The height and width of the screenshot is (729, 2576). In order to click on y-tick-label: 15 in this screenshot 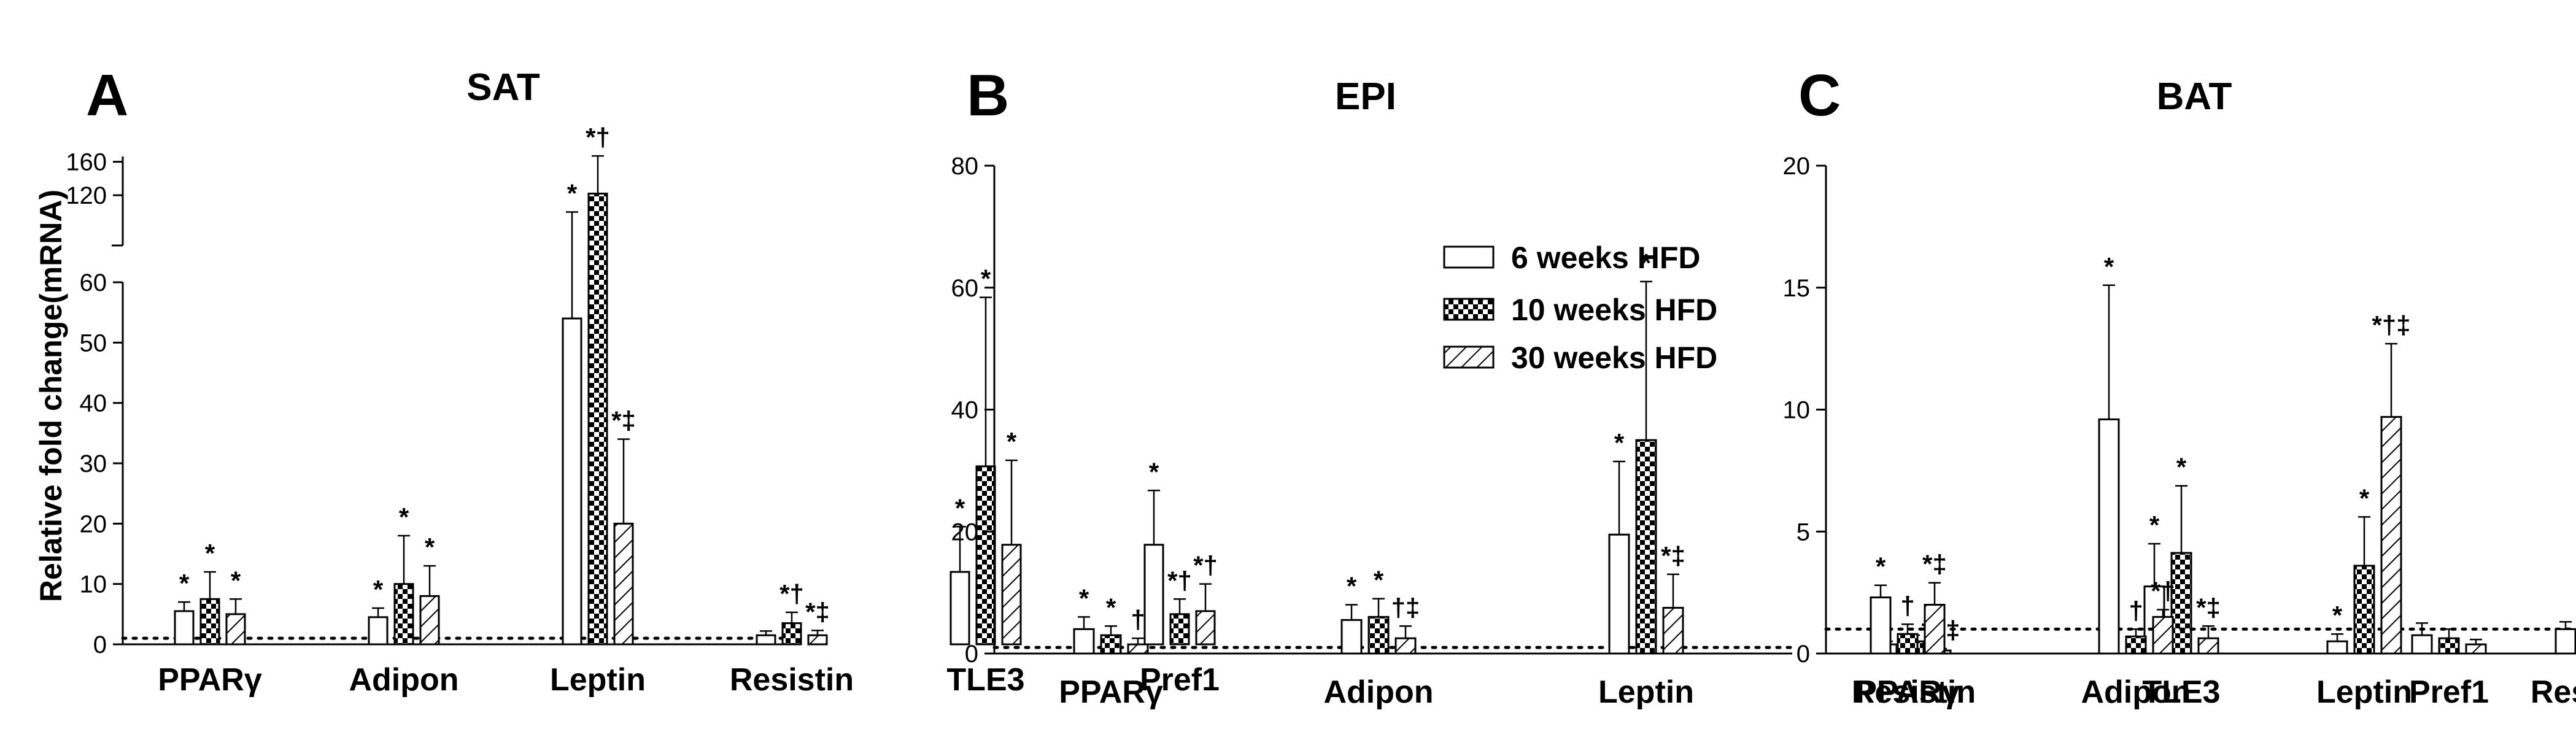, I will do `click(1797, 288)`.